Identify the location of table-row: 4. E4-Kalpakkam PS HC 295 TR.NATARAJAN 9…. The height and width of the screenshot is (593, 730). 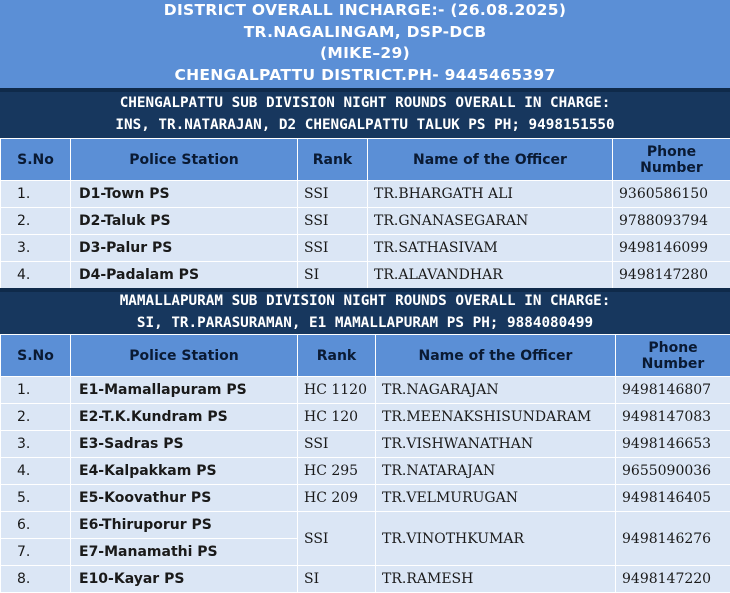
(365, 471).